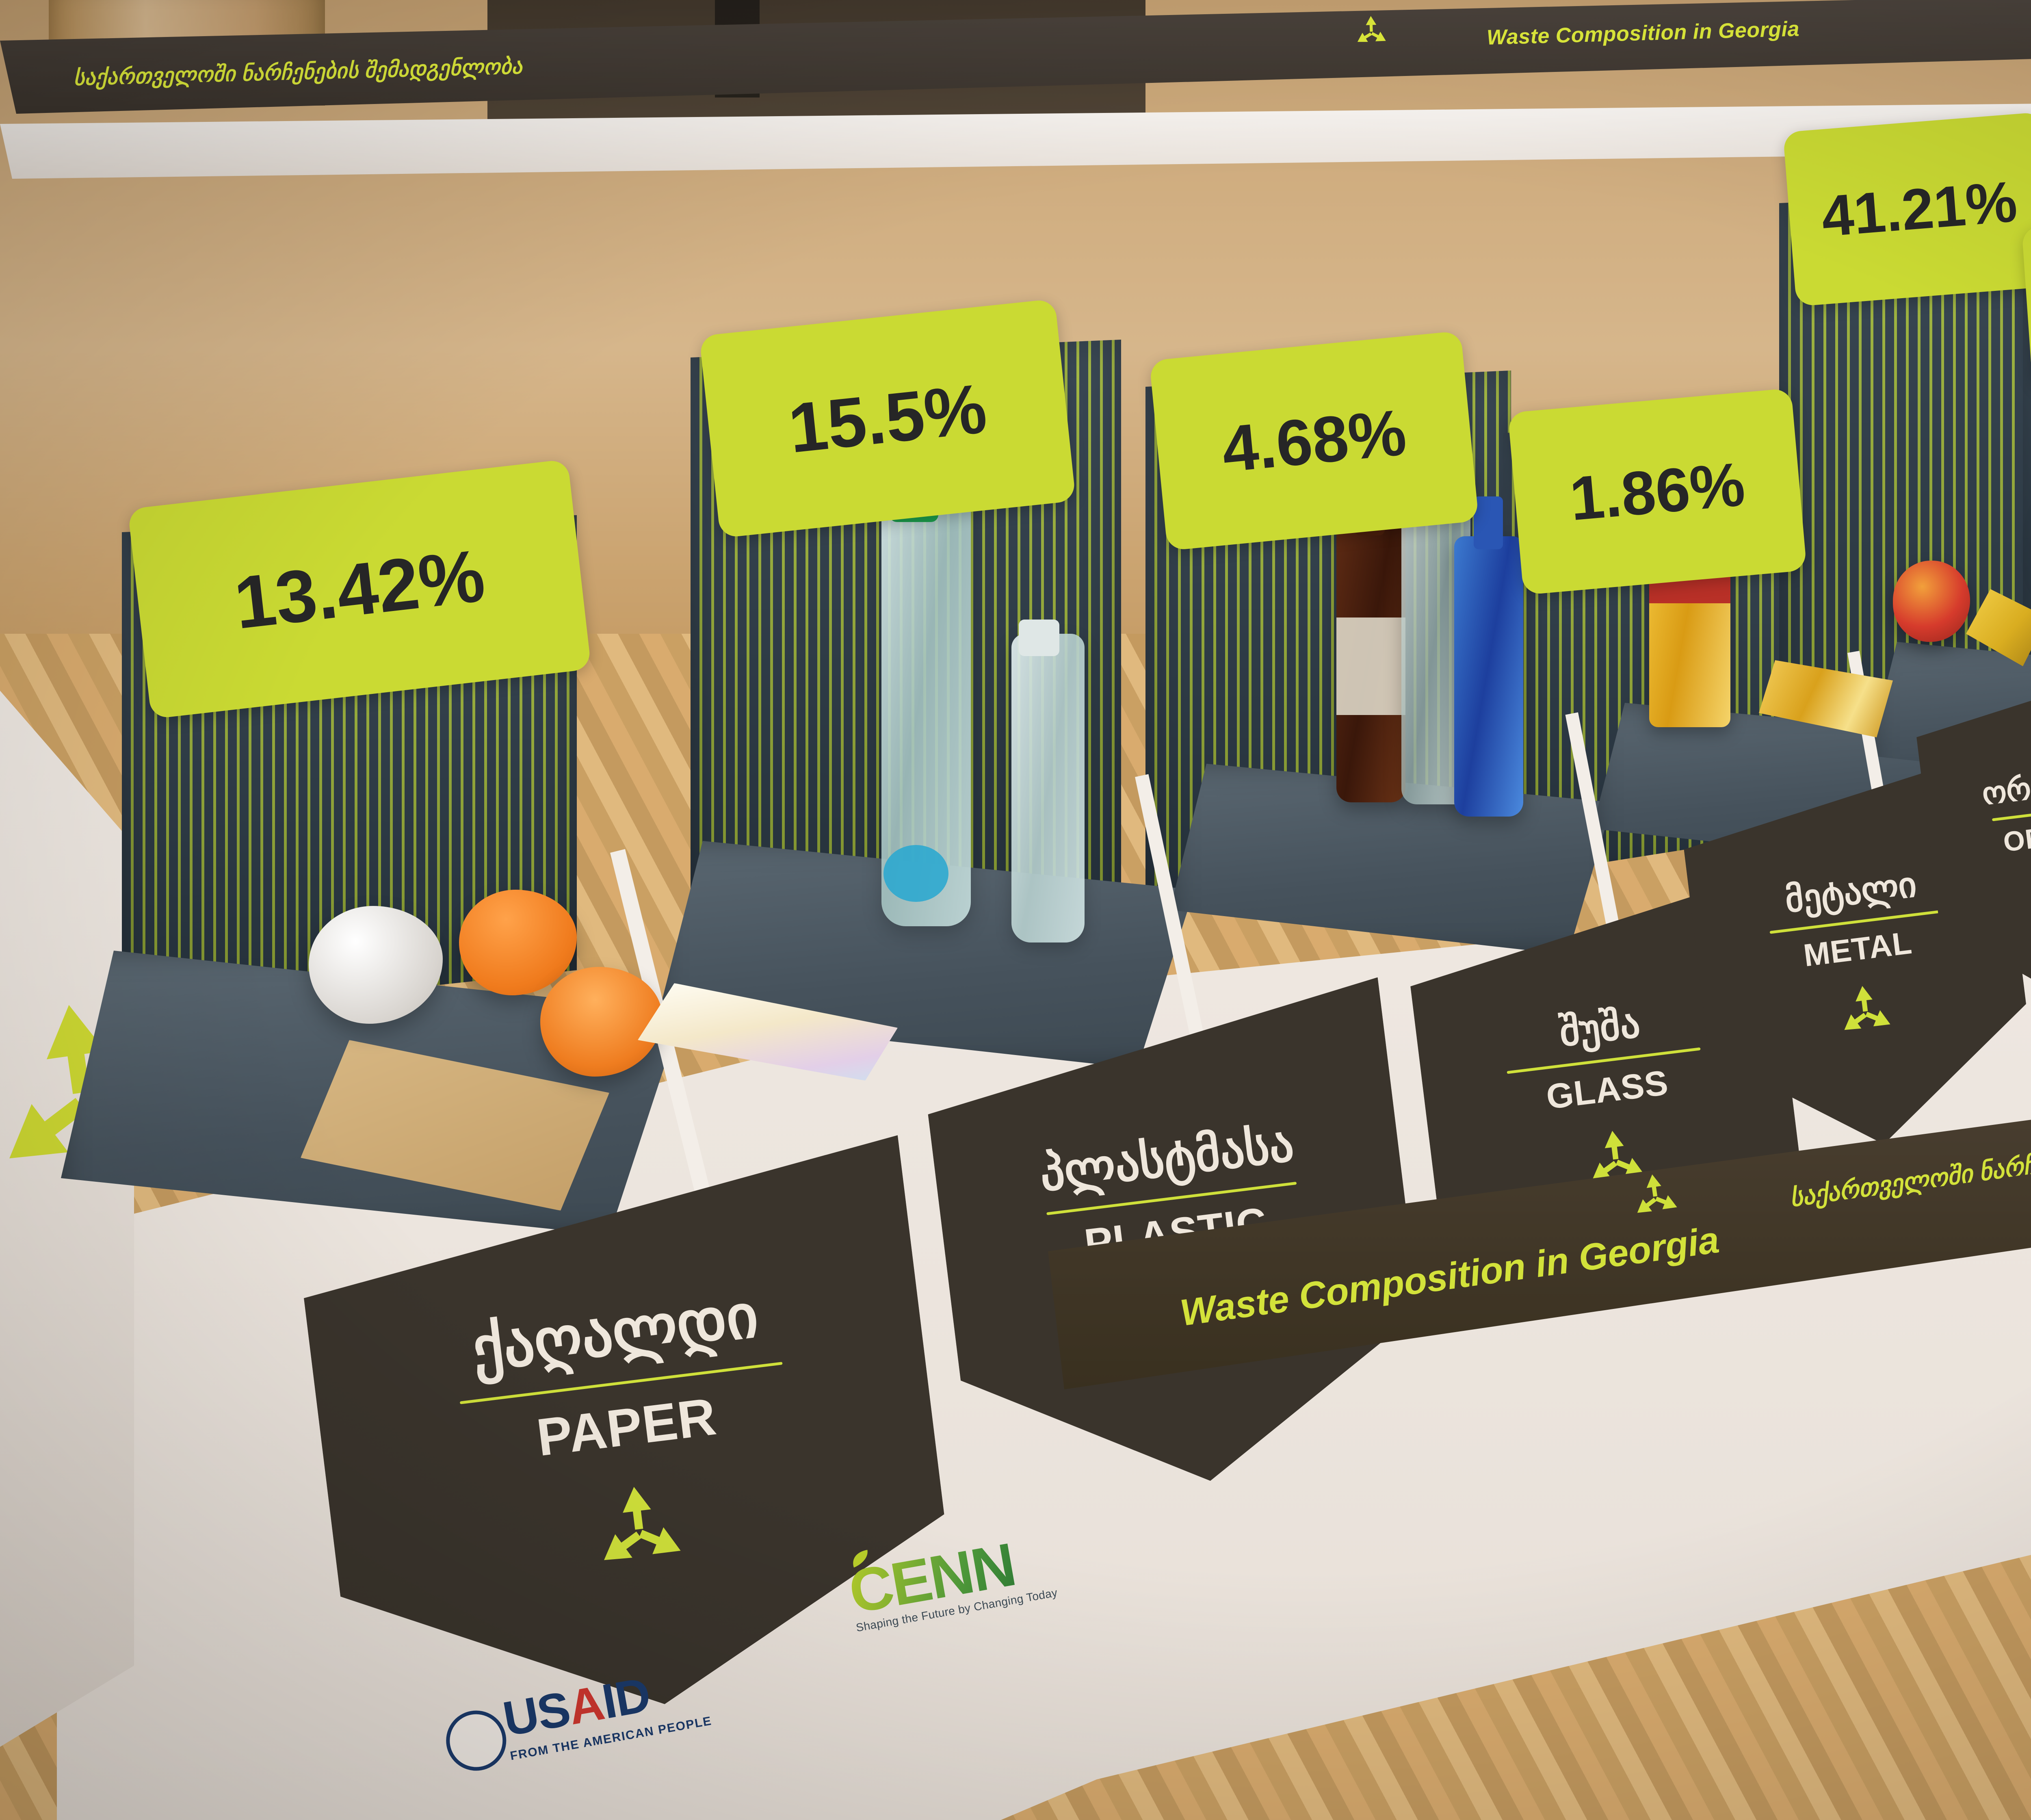  I want to click on percent-callout-organic: 41.21%, so click(1907, 210).